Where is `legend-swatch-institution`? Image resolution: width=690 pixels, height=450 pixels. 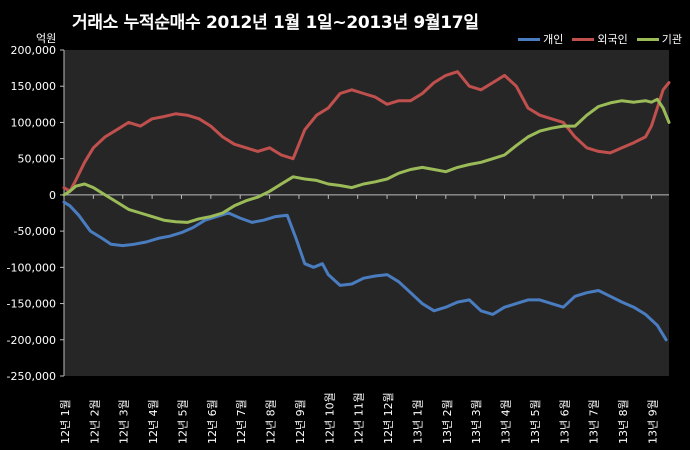 legend-swatch-institution is located at coordinates (647, 39).